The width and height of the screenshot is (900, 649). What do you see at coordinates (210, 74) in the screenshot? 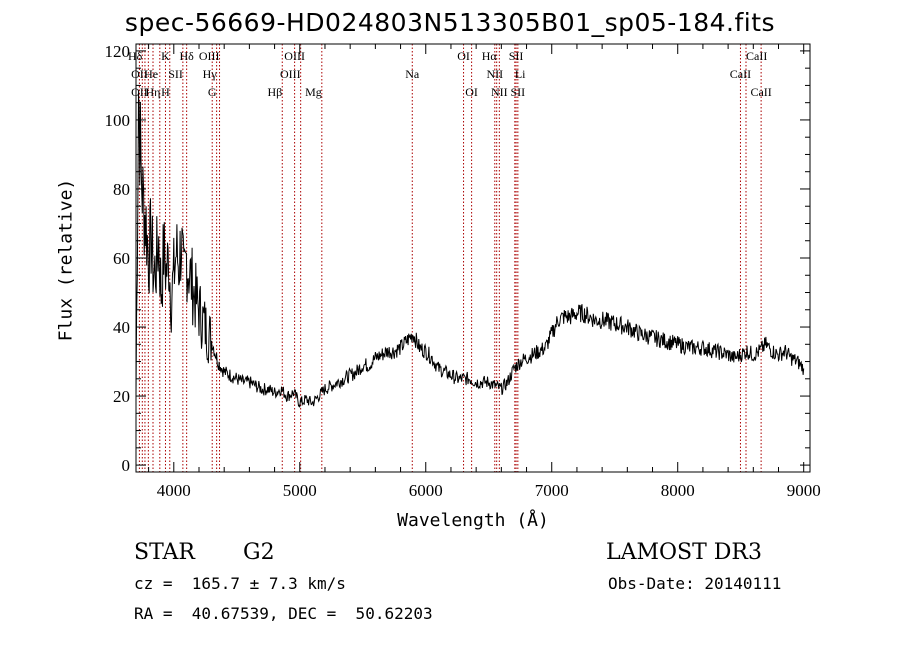
I see `spectral-line-label: Hγ` at bounding box center [210, 74].